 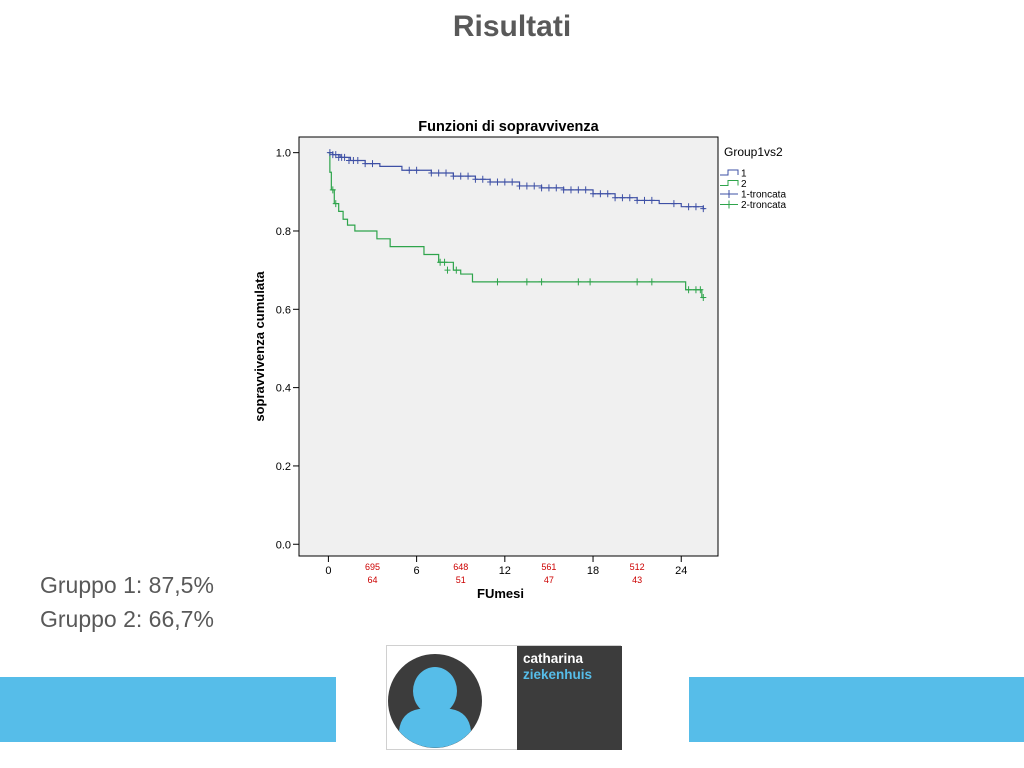 What do you see at coordinates (283, 232) in the screenshot?
I see `y-tick-label: 0.8` at bounding box center [283, 232].